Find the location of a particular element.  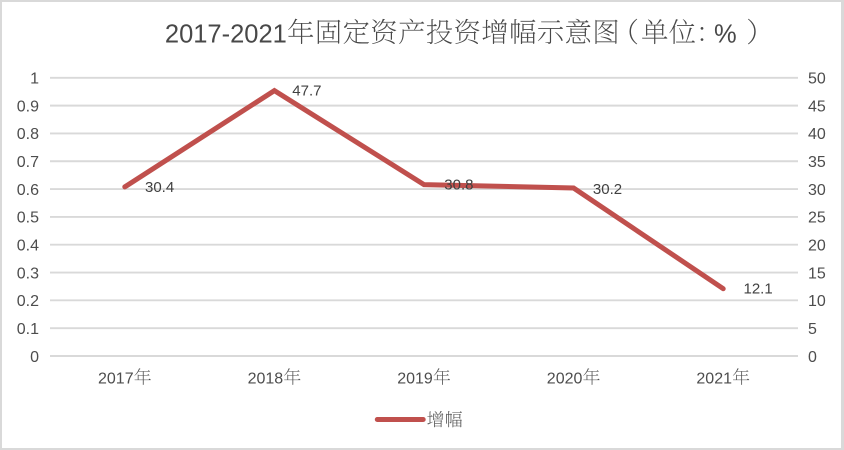

svg-text: 0.4 is located at coordinates (28, 246).